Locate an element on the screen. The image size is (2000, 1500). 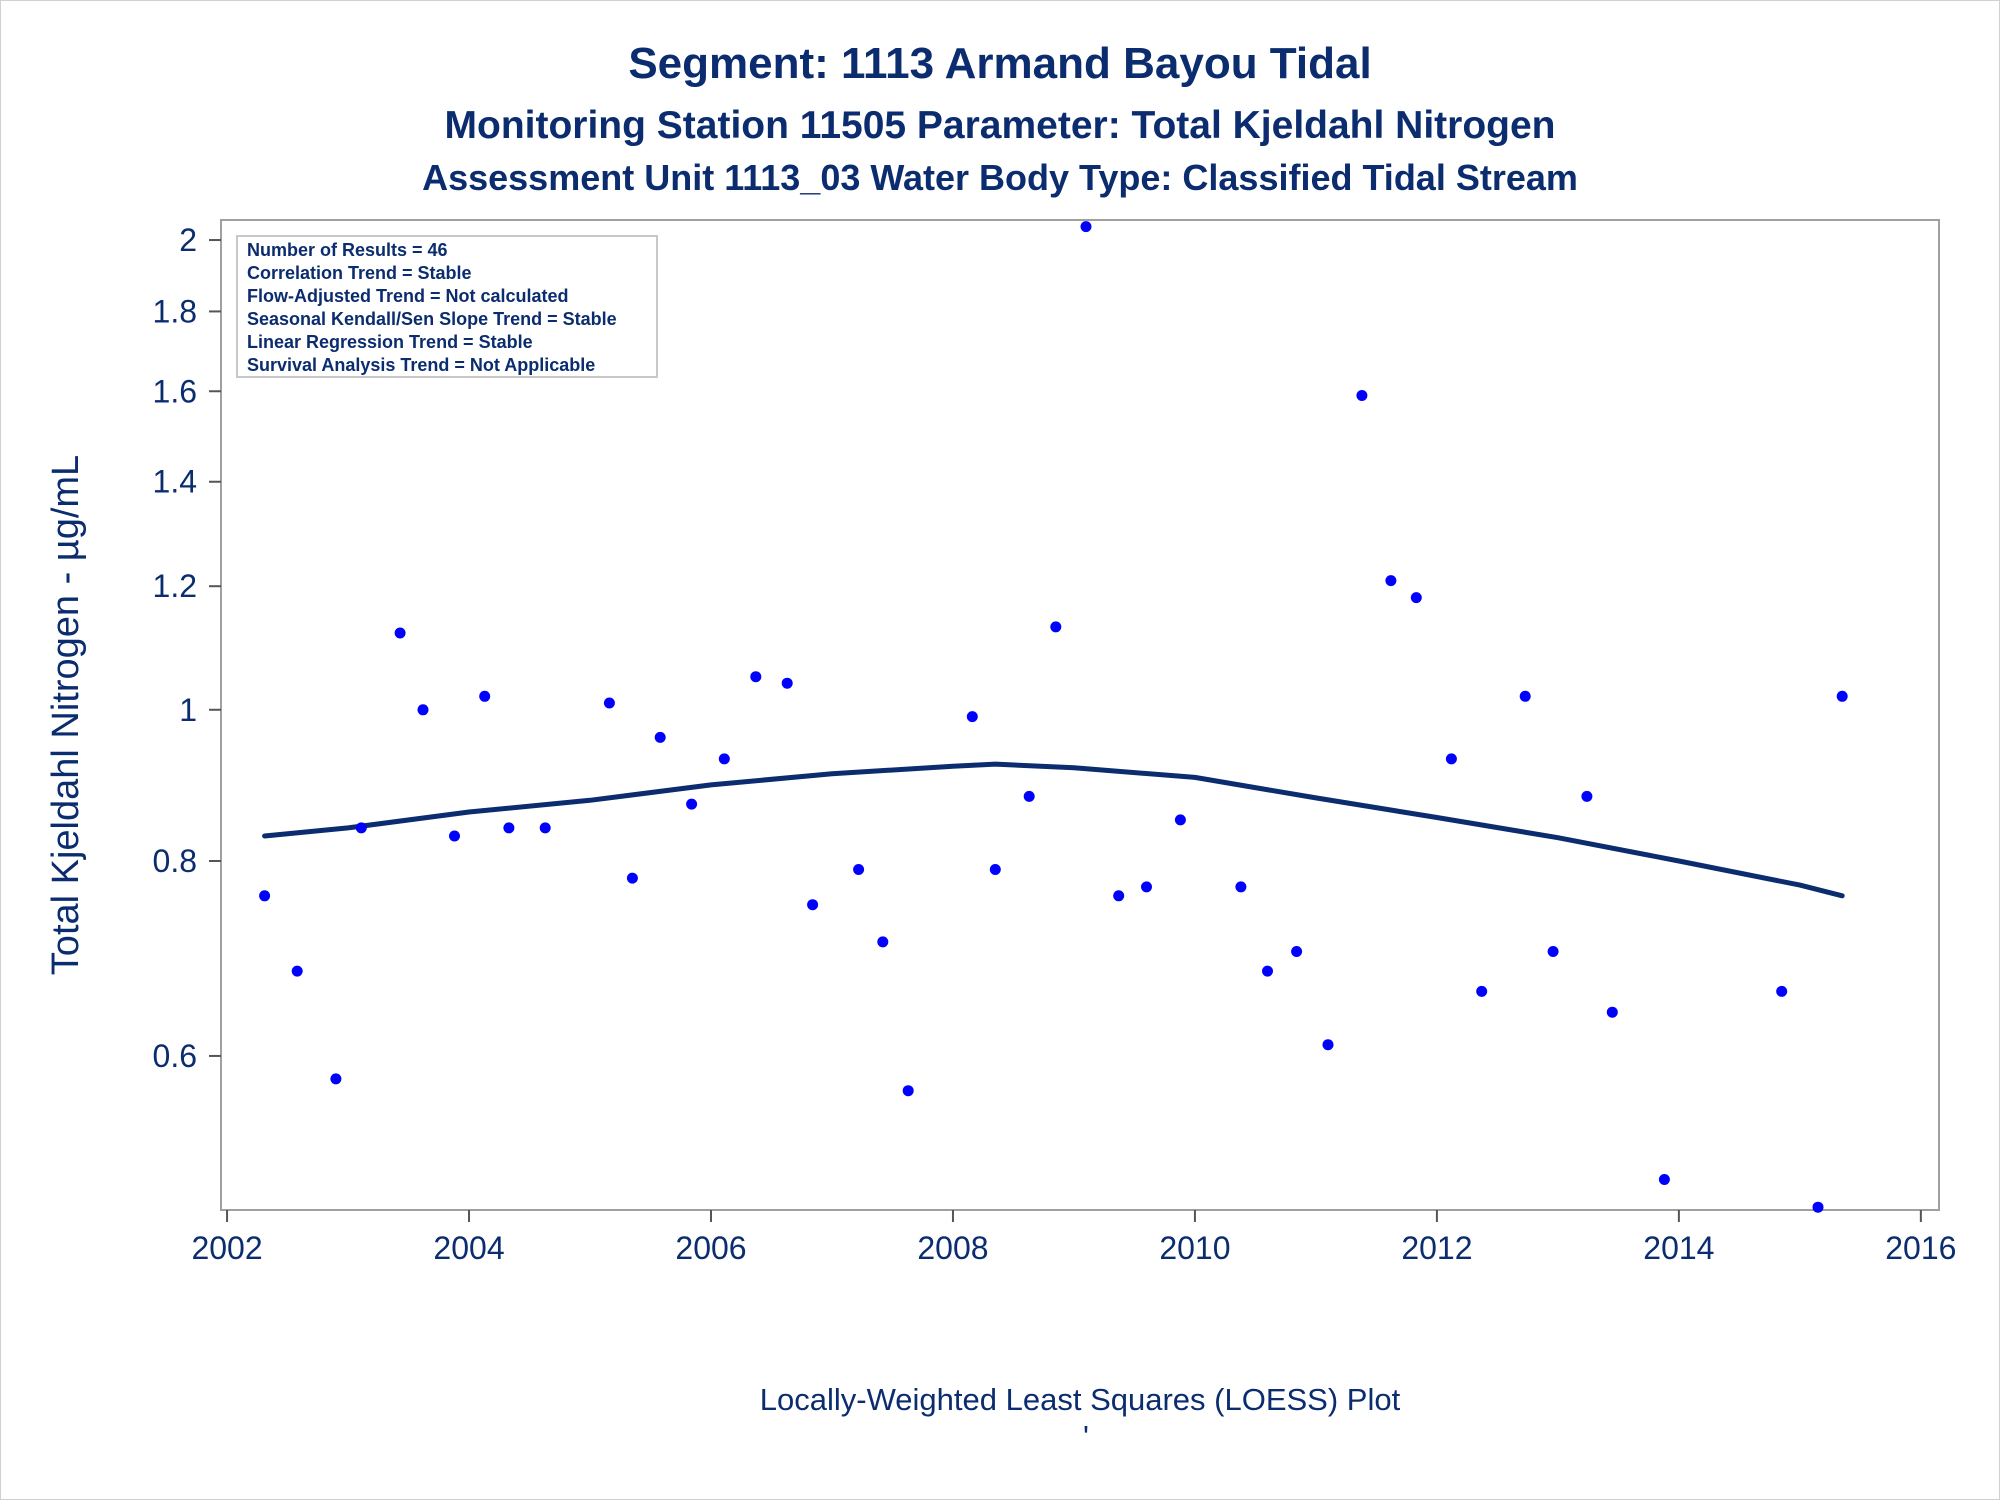
x-tick-label: 2010 is located at coordinates (1194, 1248).